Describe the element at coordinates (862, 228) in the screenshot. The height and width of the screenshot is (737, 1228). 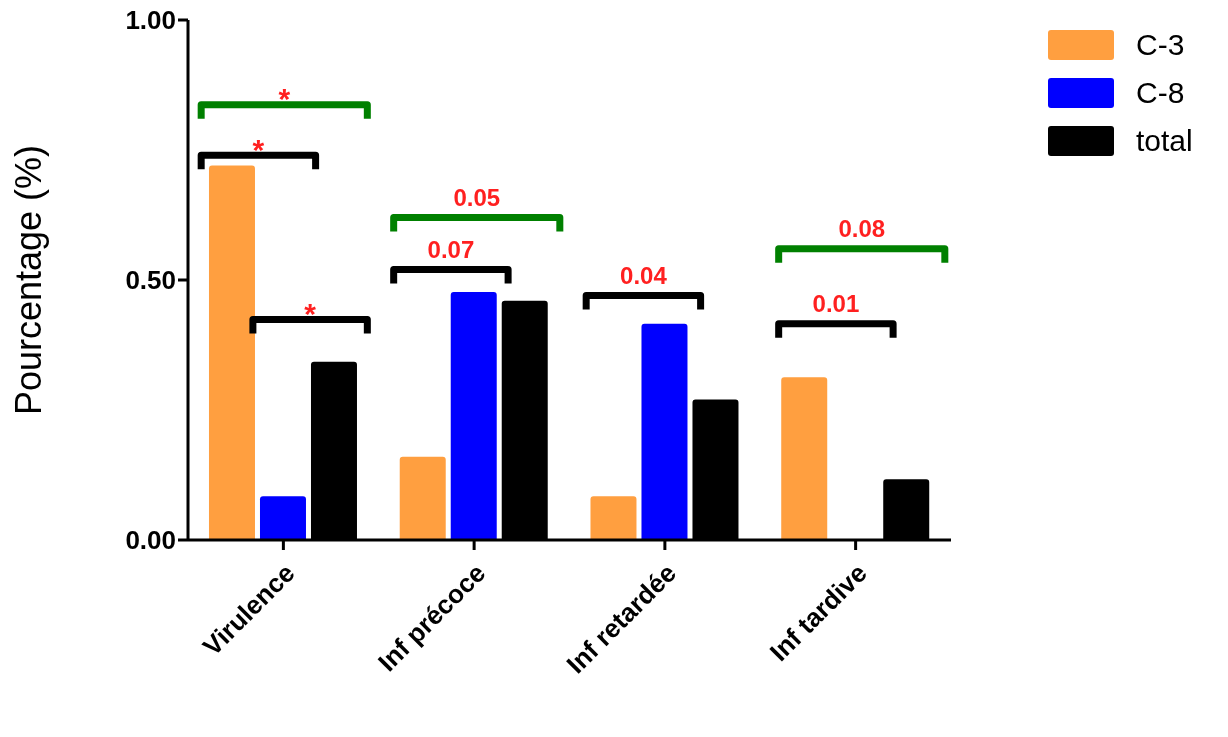
I see `annotation: 0.08` at that location.